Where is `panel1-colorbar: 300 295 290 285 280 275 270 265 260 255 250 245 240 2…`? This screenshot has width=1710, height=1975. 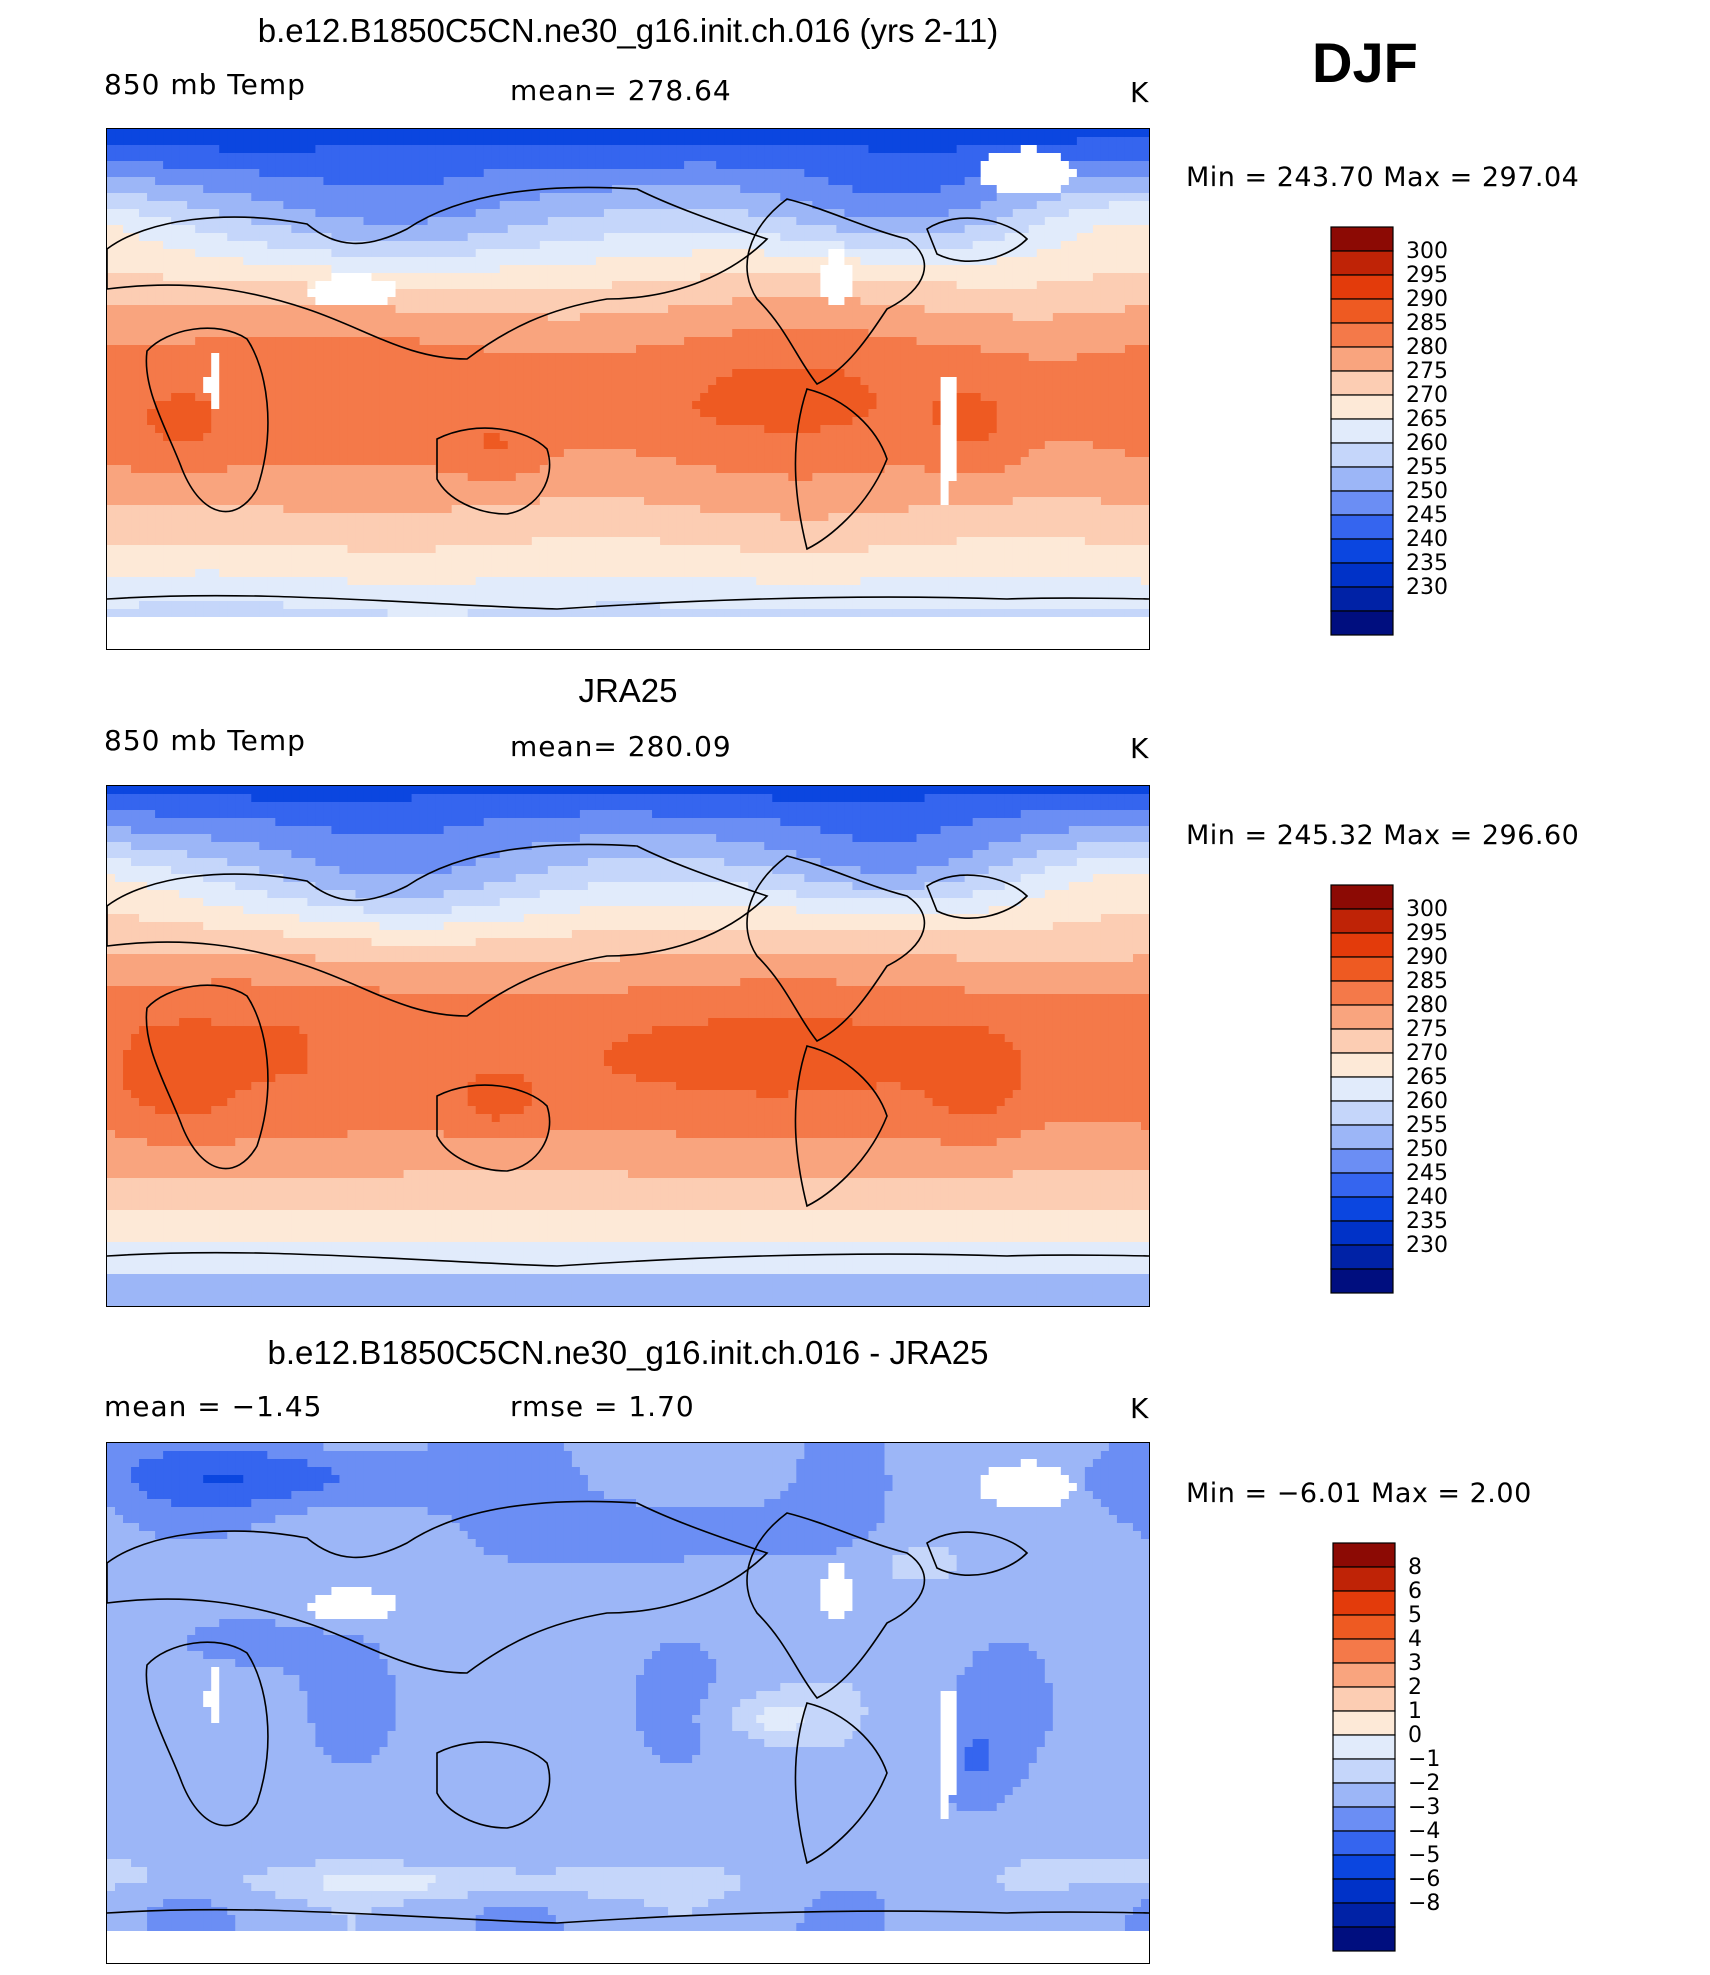
panel1-colorbar: 300 295 290 285 280 275 270 265 260 255 250 245 240 2… is located at coordinates (1410, 434).